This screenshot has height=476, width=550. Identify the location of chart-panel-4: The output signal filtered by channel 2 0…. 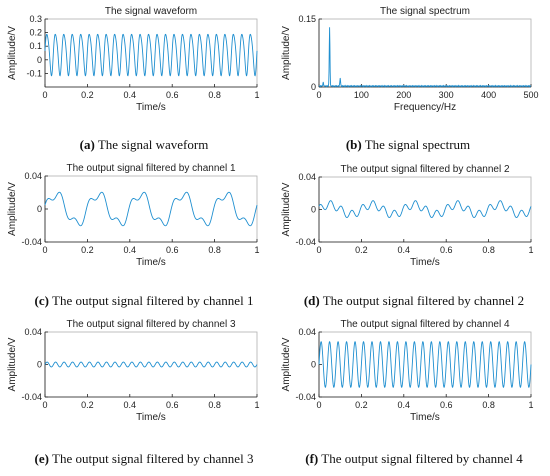
(407, 216).